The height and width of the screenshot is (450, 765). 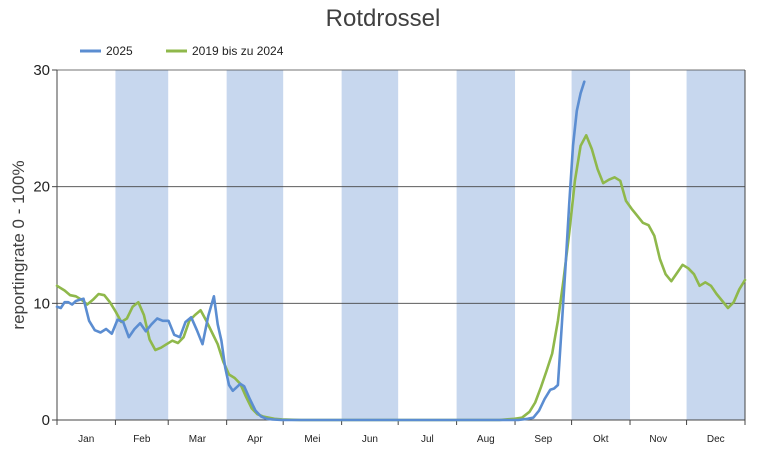 What do you see at coordinates (198, 439) in the screenshot?
I see `x-tick-label-mar: Mar` at bounding box center [198, 439].